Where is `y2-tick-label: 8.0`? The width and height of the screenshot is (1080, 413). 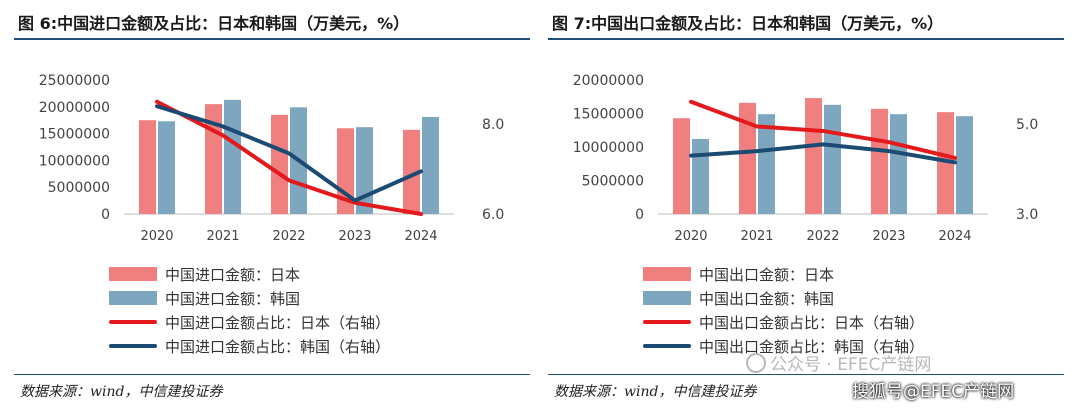 y2-tick-label: 8.0 is located at coordinates (493, 125).